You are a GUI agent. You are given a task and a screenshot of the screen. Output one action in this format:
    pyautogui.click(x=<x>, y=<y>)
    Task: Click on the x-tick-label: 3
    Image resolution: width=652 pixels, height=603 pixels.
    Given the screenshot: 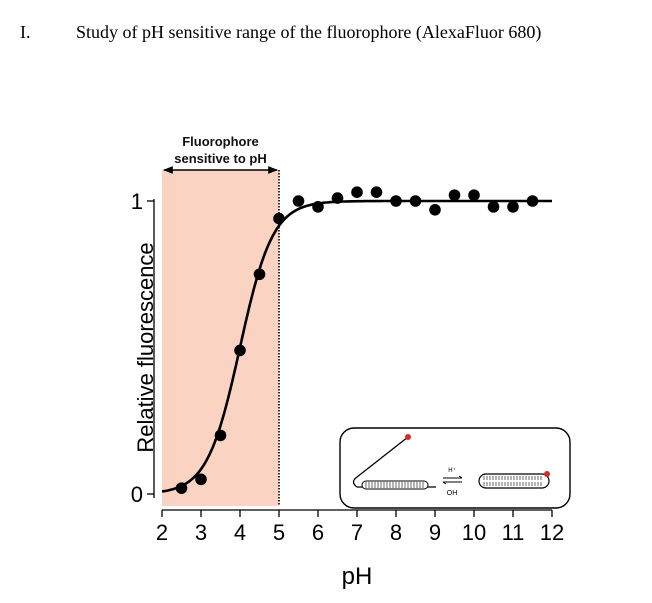 What is the action you would take?
    pyautogui.click(x=201, y=532)
    